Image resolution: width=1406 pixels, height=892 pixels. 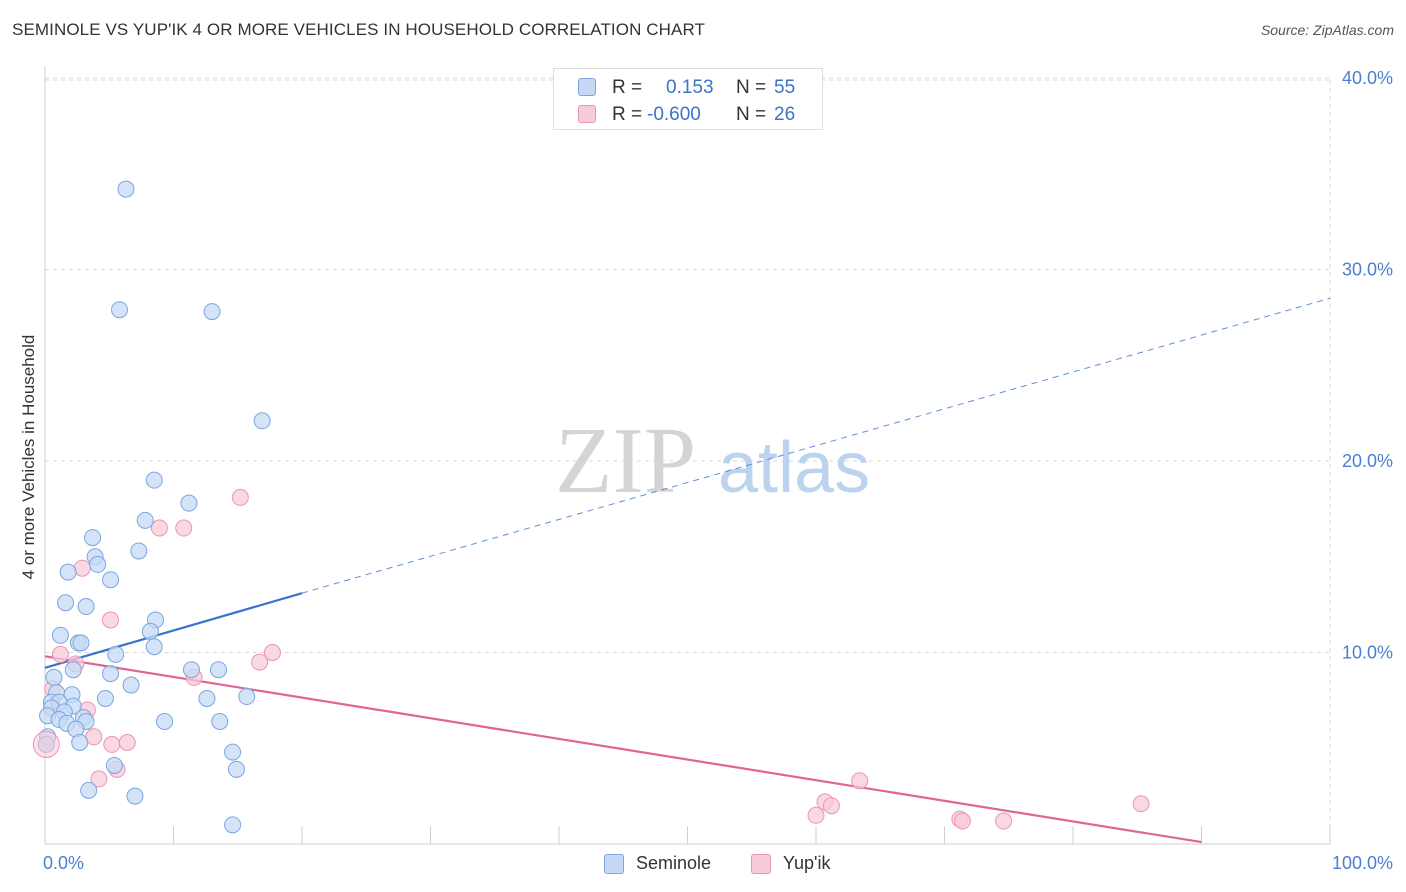 I want to click on source-label: Source: ZipAtlas.com, so click(x=1327, y=30).